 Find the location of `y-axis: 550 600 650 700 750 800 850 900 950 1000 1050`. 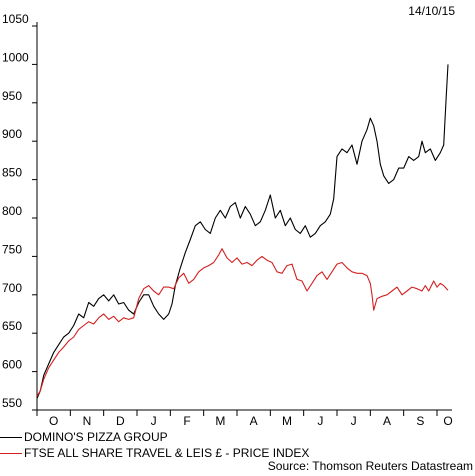

y-axis: 550 600 650 700 750 800 850 900 950 1000 1050 is located at coordinates (20, 211).